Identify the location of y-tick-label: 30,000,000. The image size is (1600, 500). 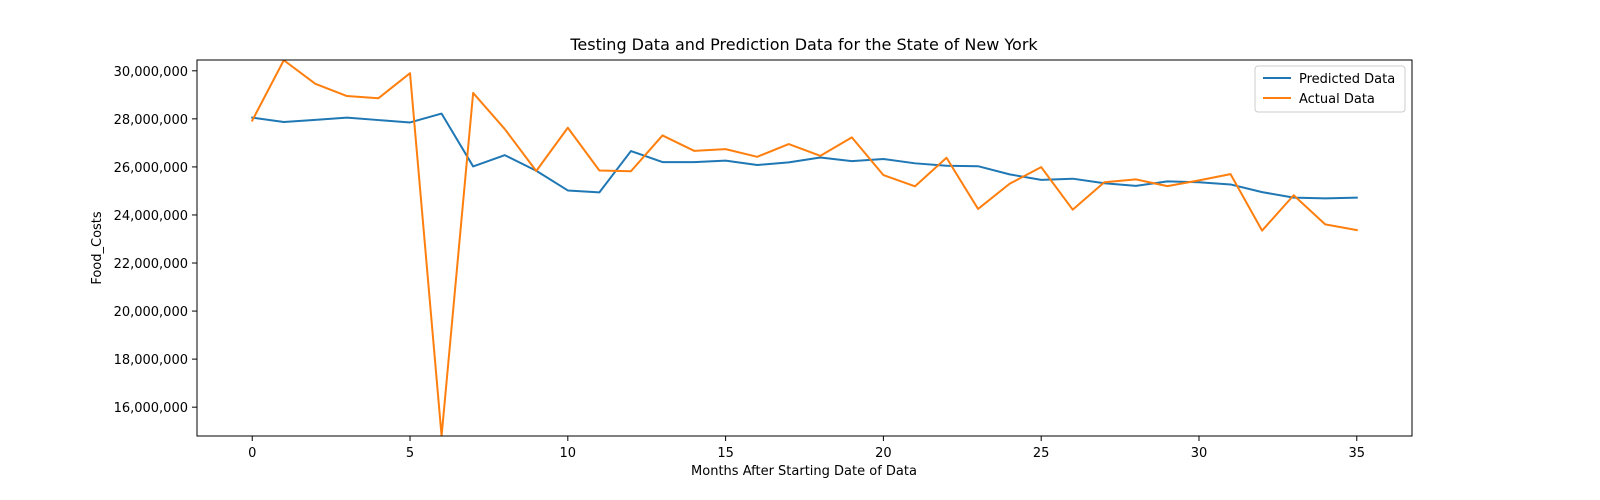
(151, 72).